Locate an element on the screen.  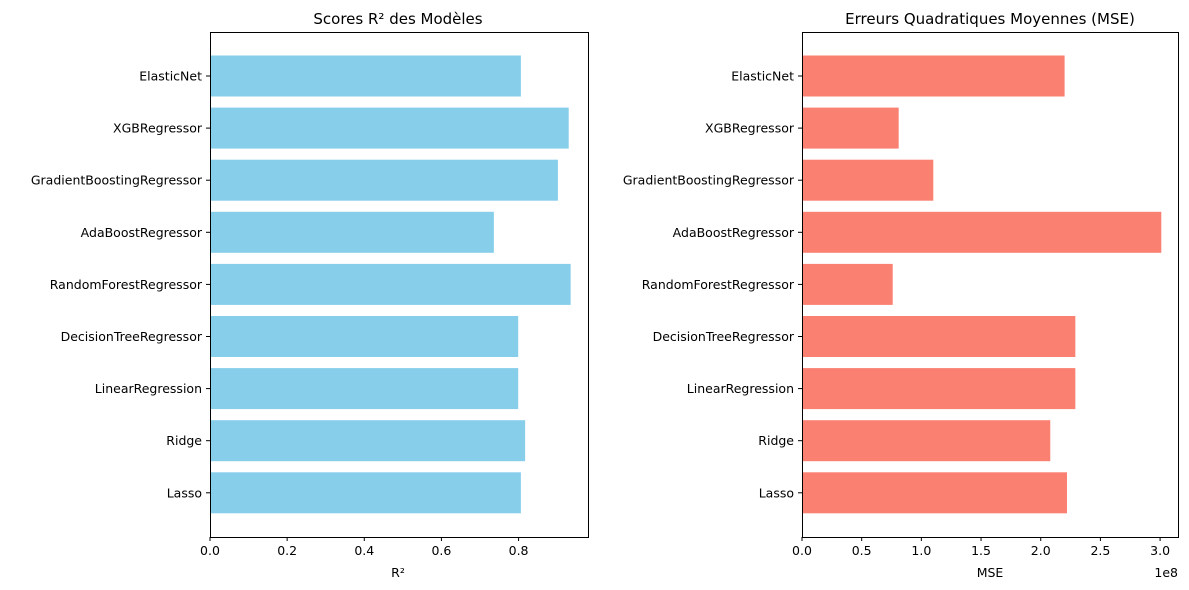
mse-chart-title: Erreurs Quadratiques Moyennes (MSE) is located at coordinates (990, 19).